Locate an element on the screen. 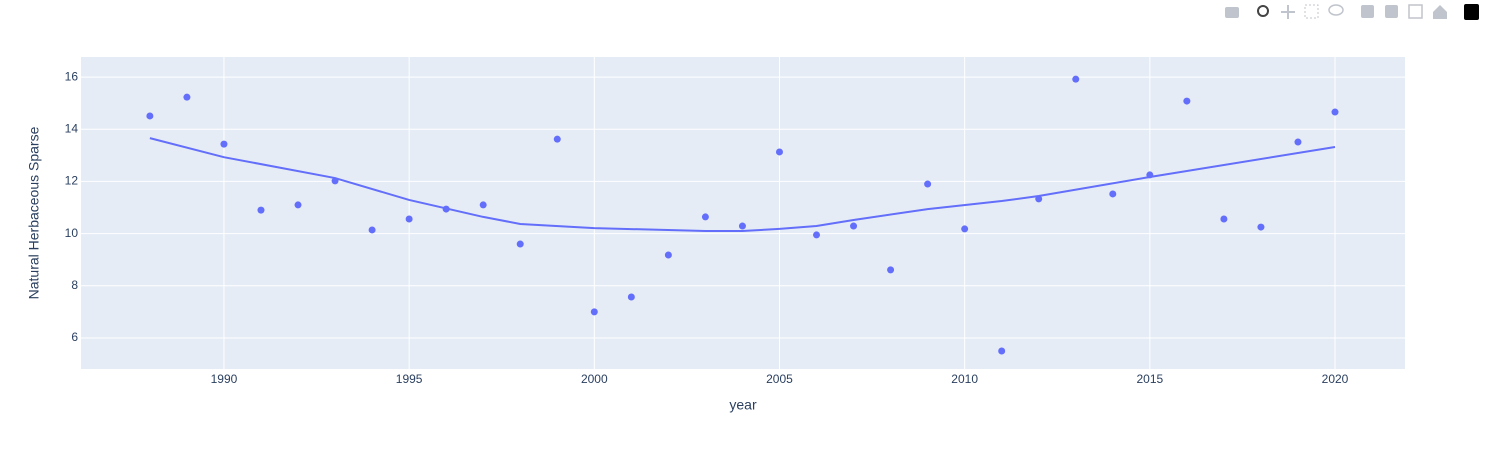  reset-button is located at coordinates (1440, 12).